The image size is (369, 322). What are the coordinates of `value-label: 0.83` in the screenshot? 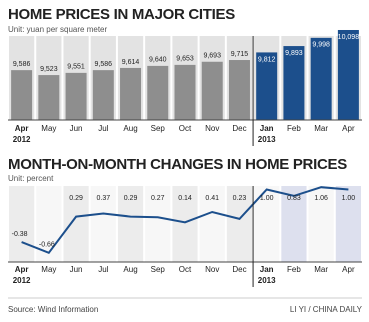 It's located at (294, 198).